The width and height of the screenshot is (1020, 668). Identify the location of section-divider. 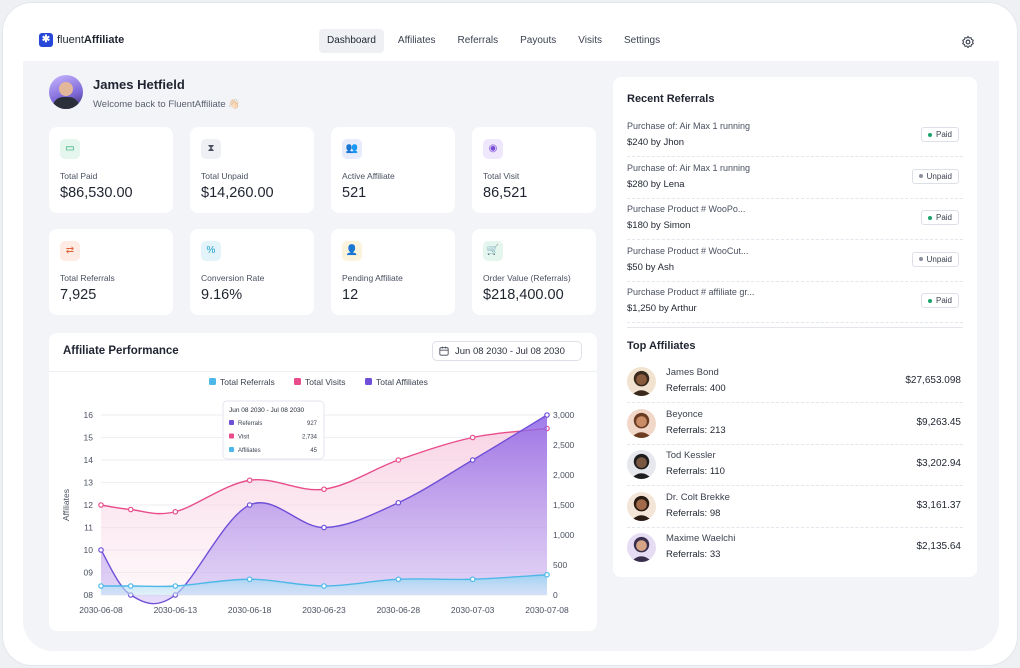
(795, 327).